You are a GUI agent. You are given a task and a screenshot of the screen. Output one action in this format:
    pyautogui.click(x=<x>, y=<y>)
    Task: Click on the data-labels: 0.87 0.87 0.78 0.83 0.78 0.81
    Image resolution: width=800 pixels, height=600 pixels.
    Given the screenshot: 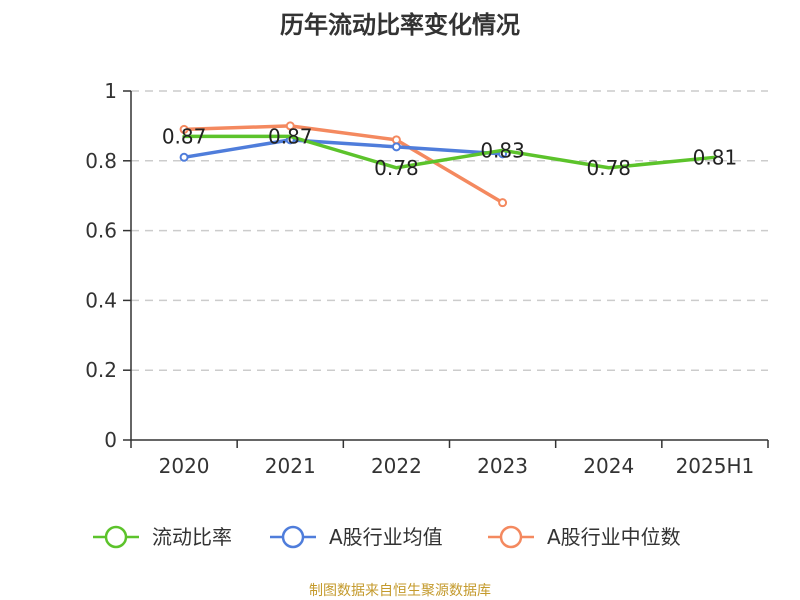 What is the action you would take?
    pyautogui.click(x=449, y=151)
    